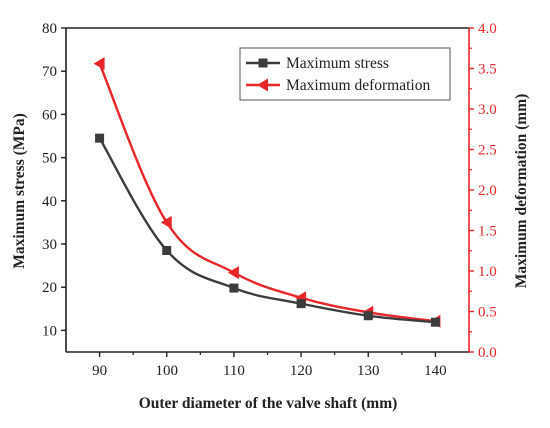 This screenshot has height=428, width=550. What do you see at coordinates (487, 191) in the screenshot?
I see `y-right-tick-label: 2.0` at bounding box center [487, 191].